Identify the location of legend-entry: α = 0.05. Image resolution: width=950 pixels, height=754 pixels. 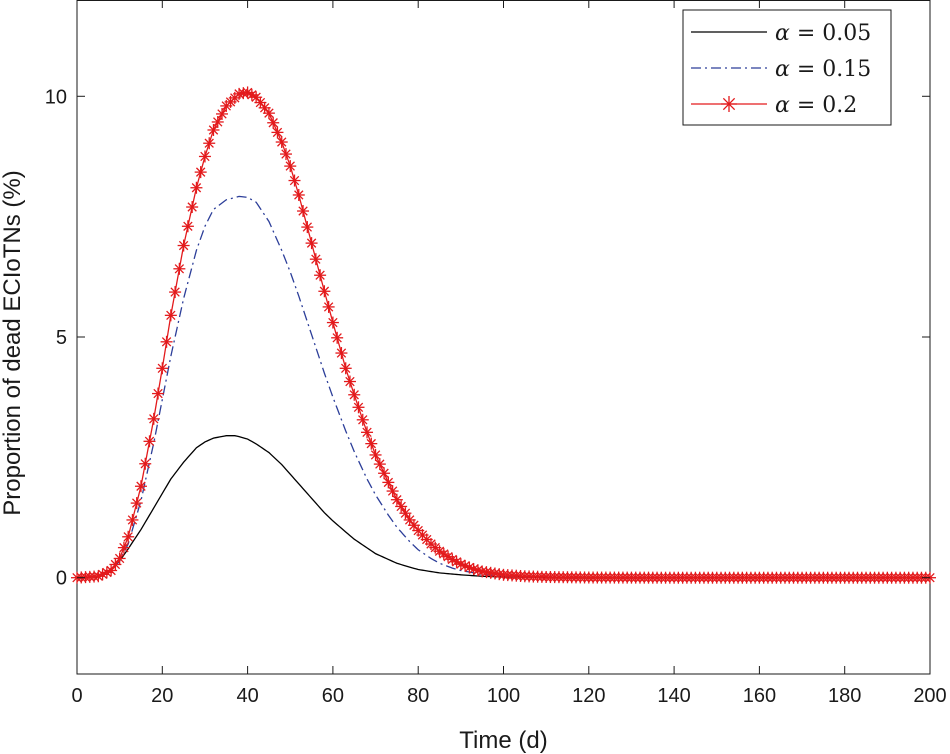
(781, 33).